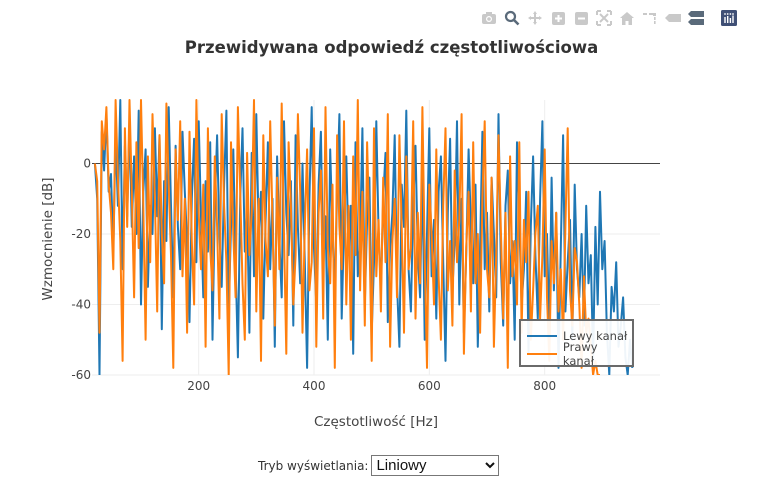  What do you see at coordinates (604, 18) in the screenshot?
I see `autoscale-icon` at bounding box center [604, 18].